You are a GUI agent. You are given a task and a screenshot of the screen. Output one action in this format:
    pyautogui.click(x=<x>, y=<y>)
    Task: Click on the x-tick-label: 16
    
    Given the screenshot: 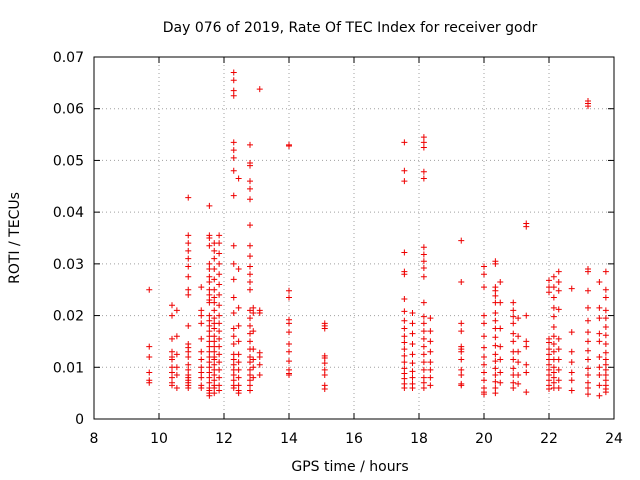 What is the action you would take?
    pyautogui.click(x=354, y=439)
    